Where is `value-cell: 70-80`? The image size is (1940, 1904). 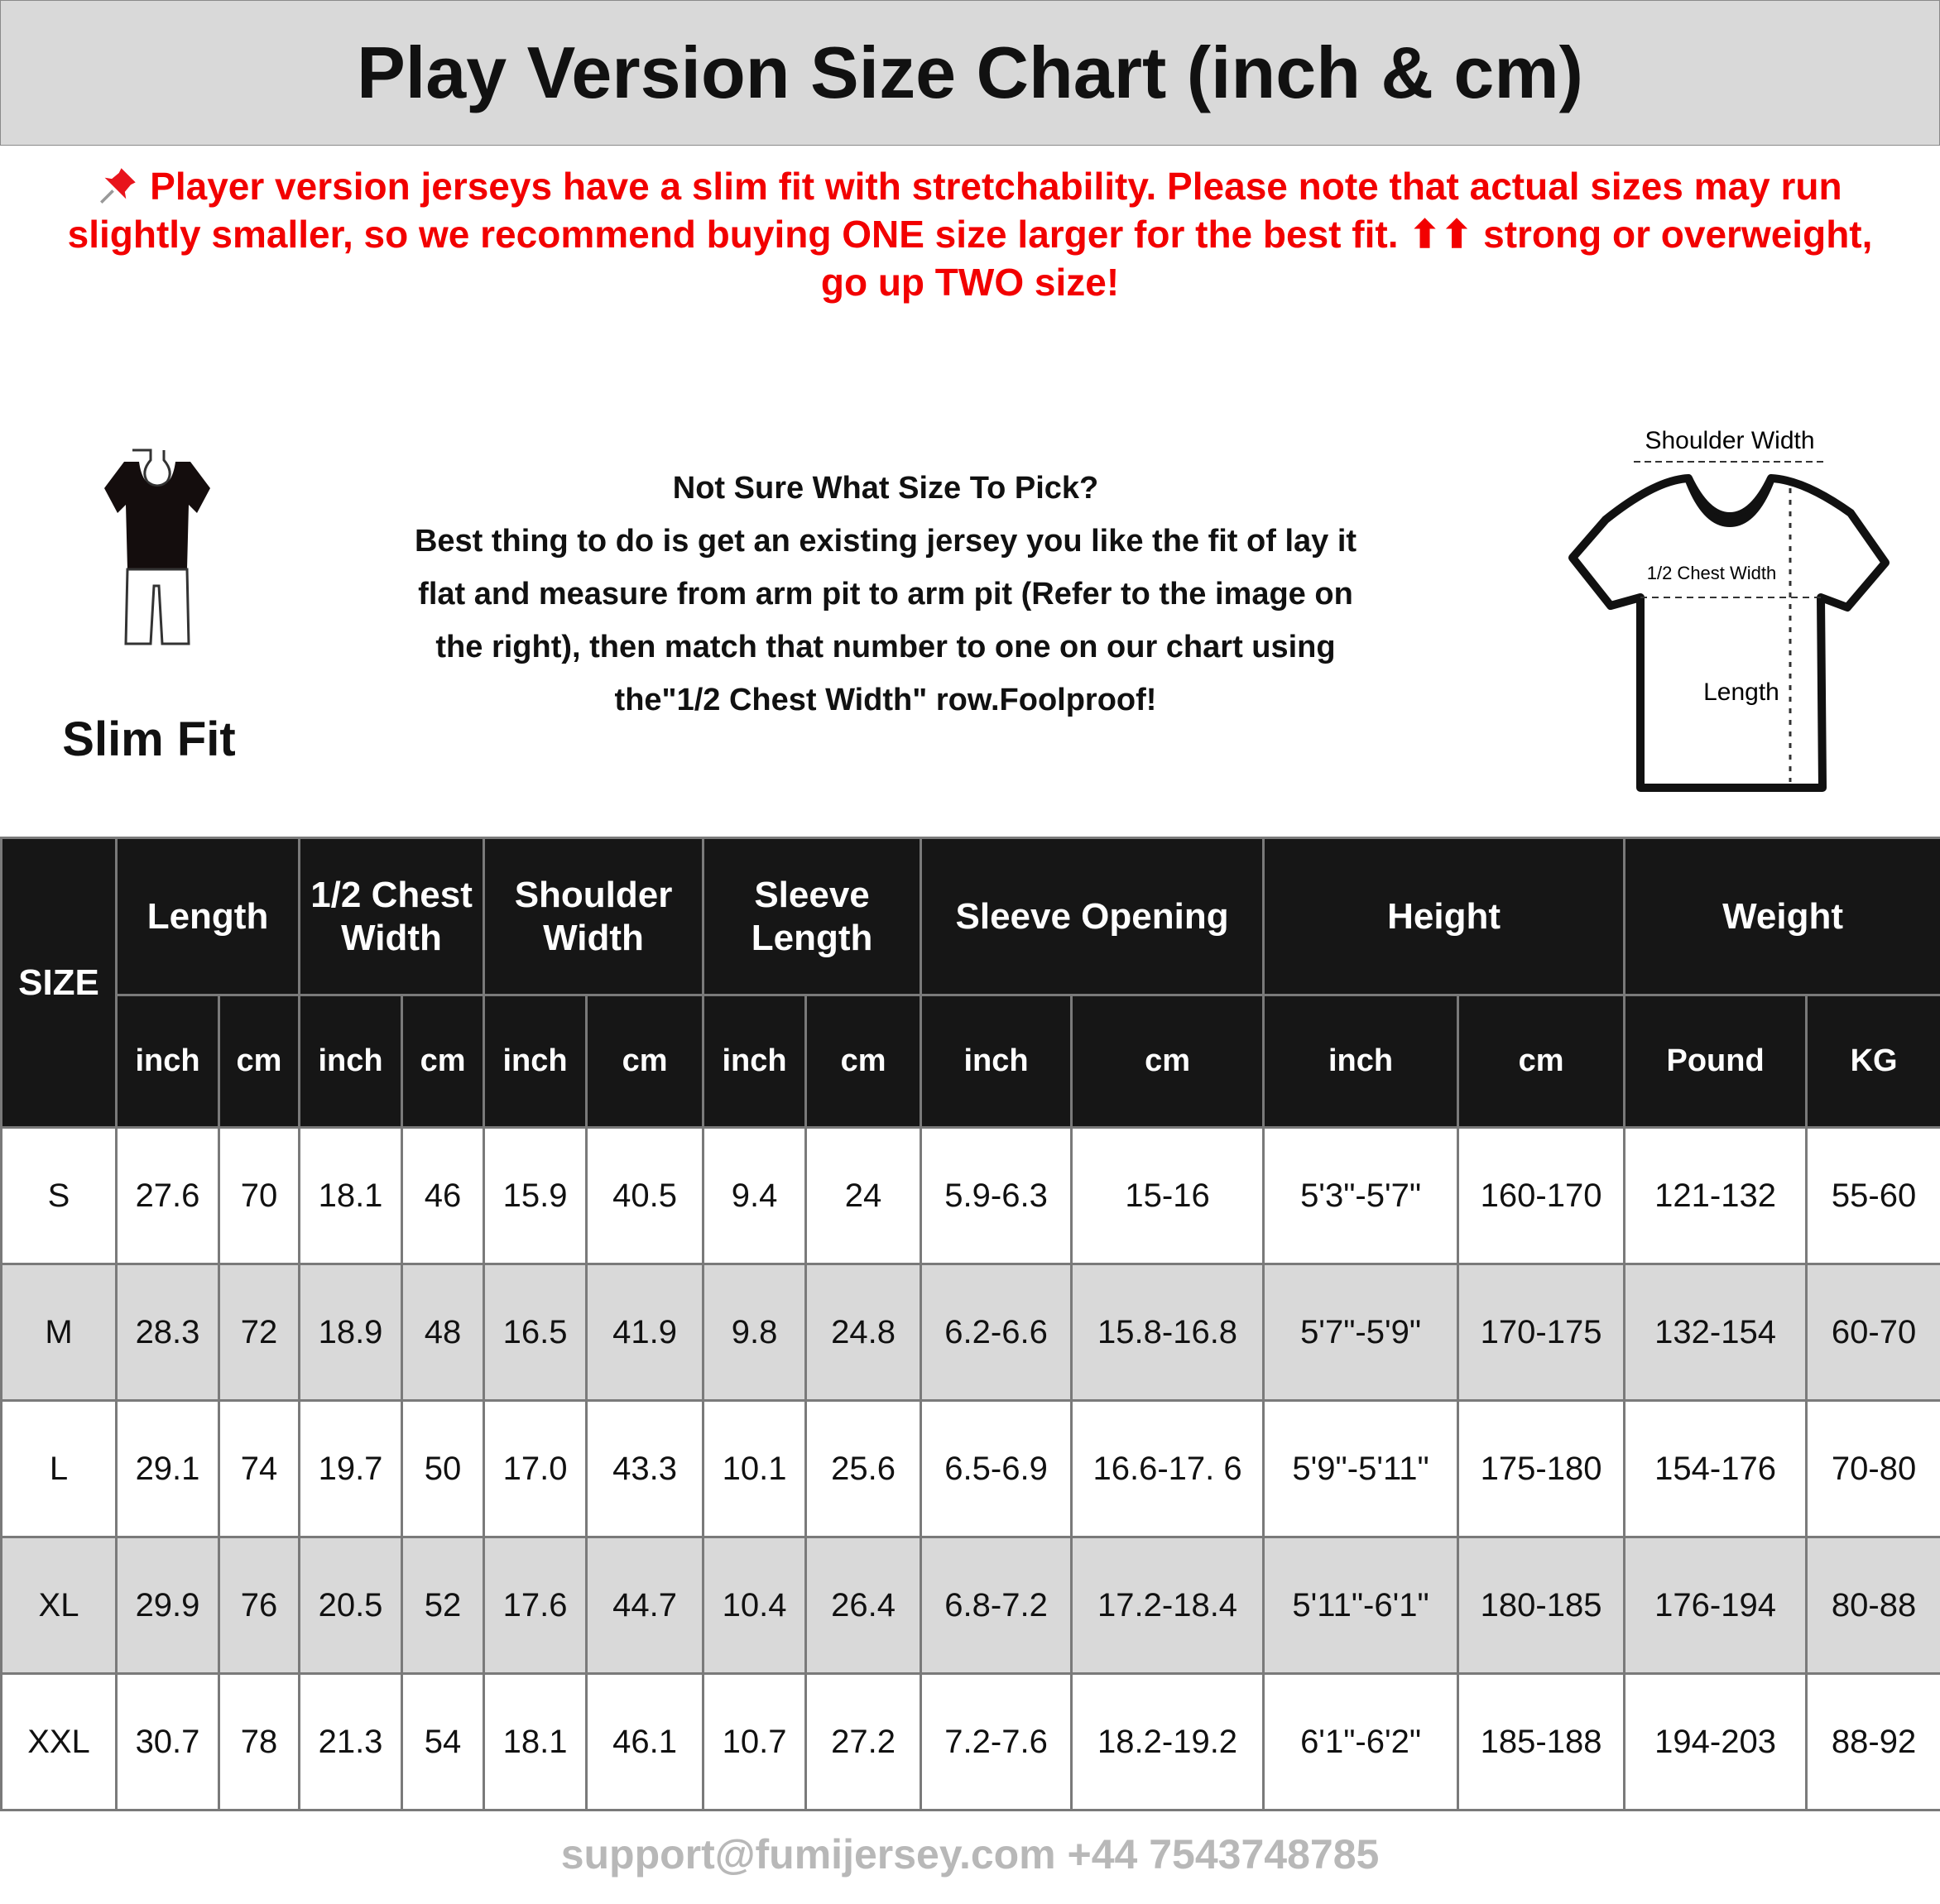 value-cell: 70-80 is located at coordinates (1872, 1468).